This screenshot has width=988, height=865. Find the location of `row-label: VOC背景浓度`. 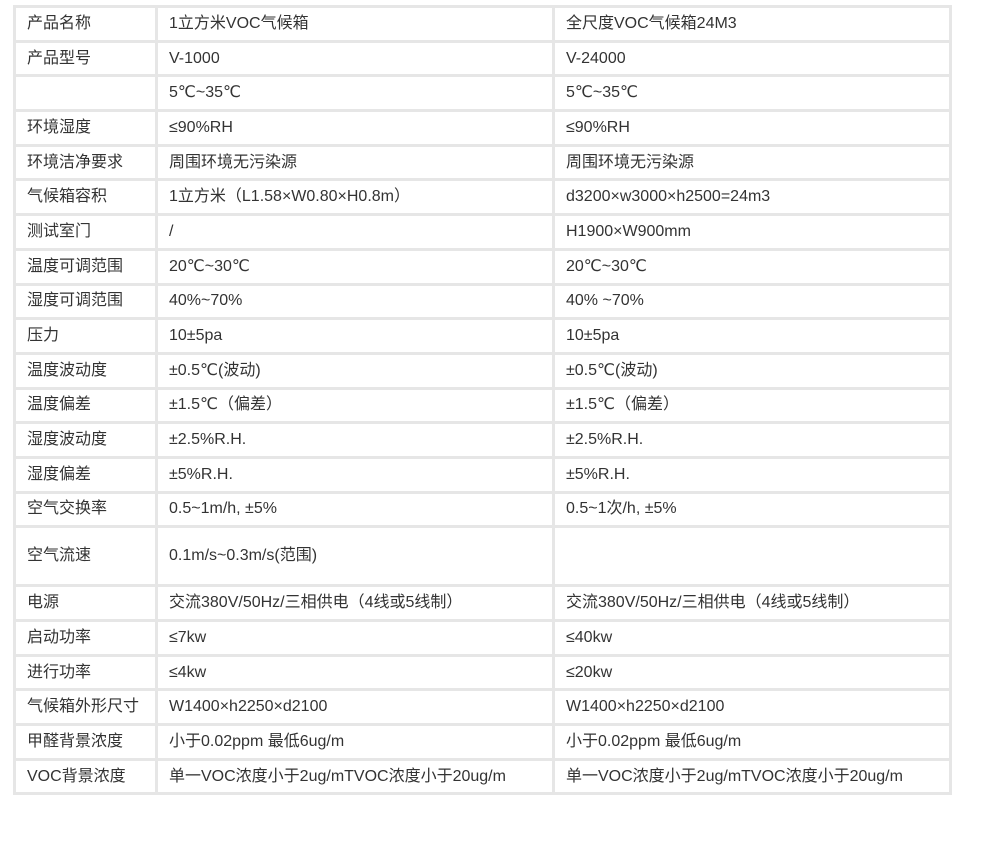

row-label: VOC背景浓度 is located at coordinates (85, 776).